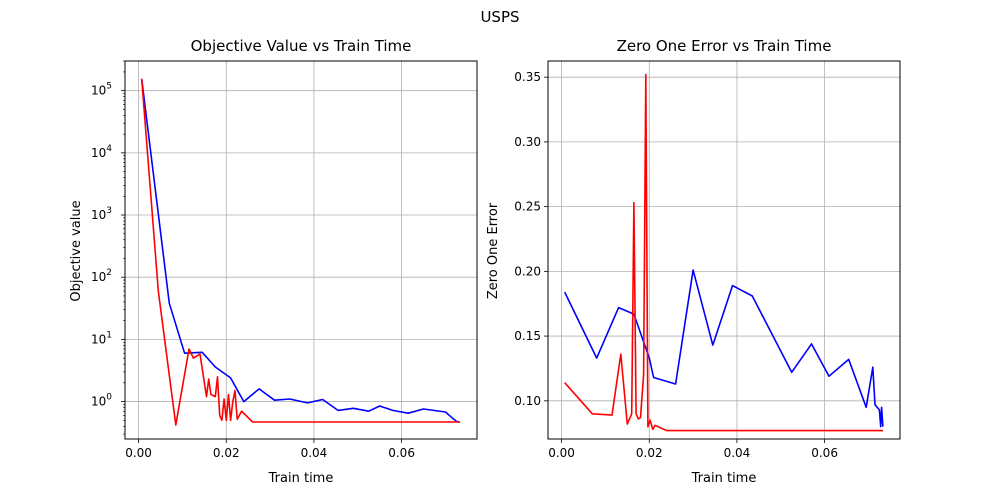 This screenshot has height=496, width=1000. Describe the element at coordinates (527, 336) in the screenshot. I see `error-y-tick-label: 0.15` at that location.